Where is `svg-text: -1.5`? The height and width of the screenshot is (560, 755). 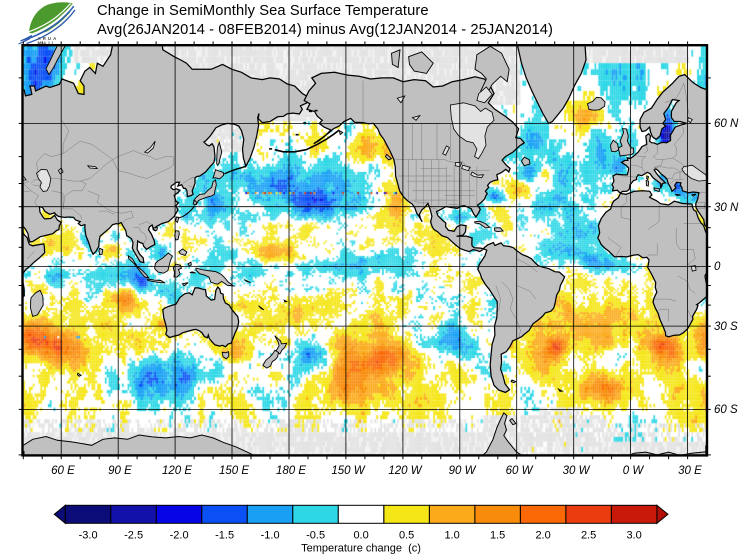 svg-text: -1.5 is located at coordinates (224, 536).